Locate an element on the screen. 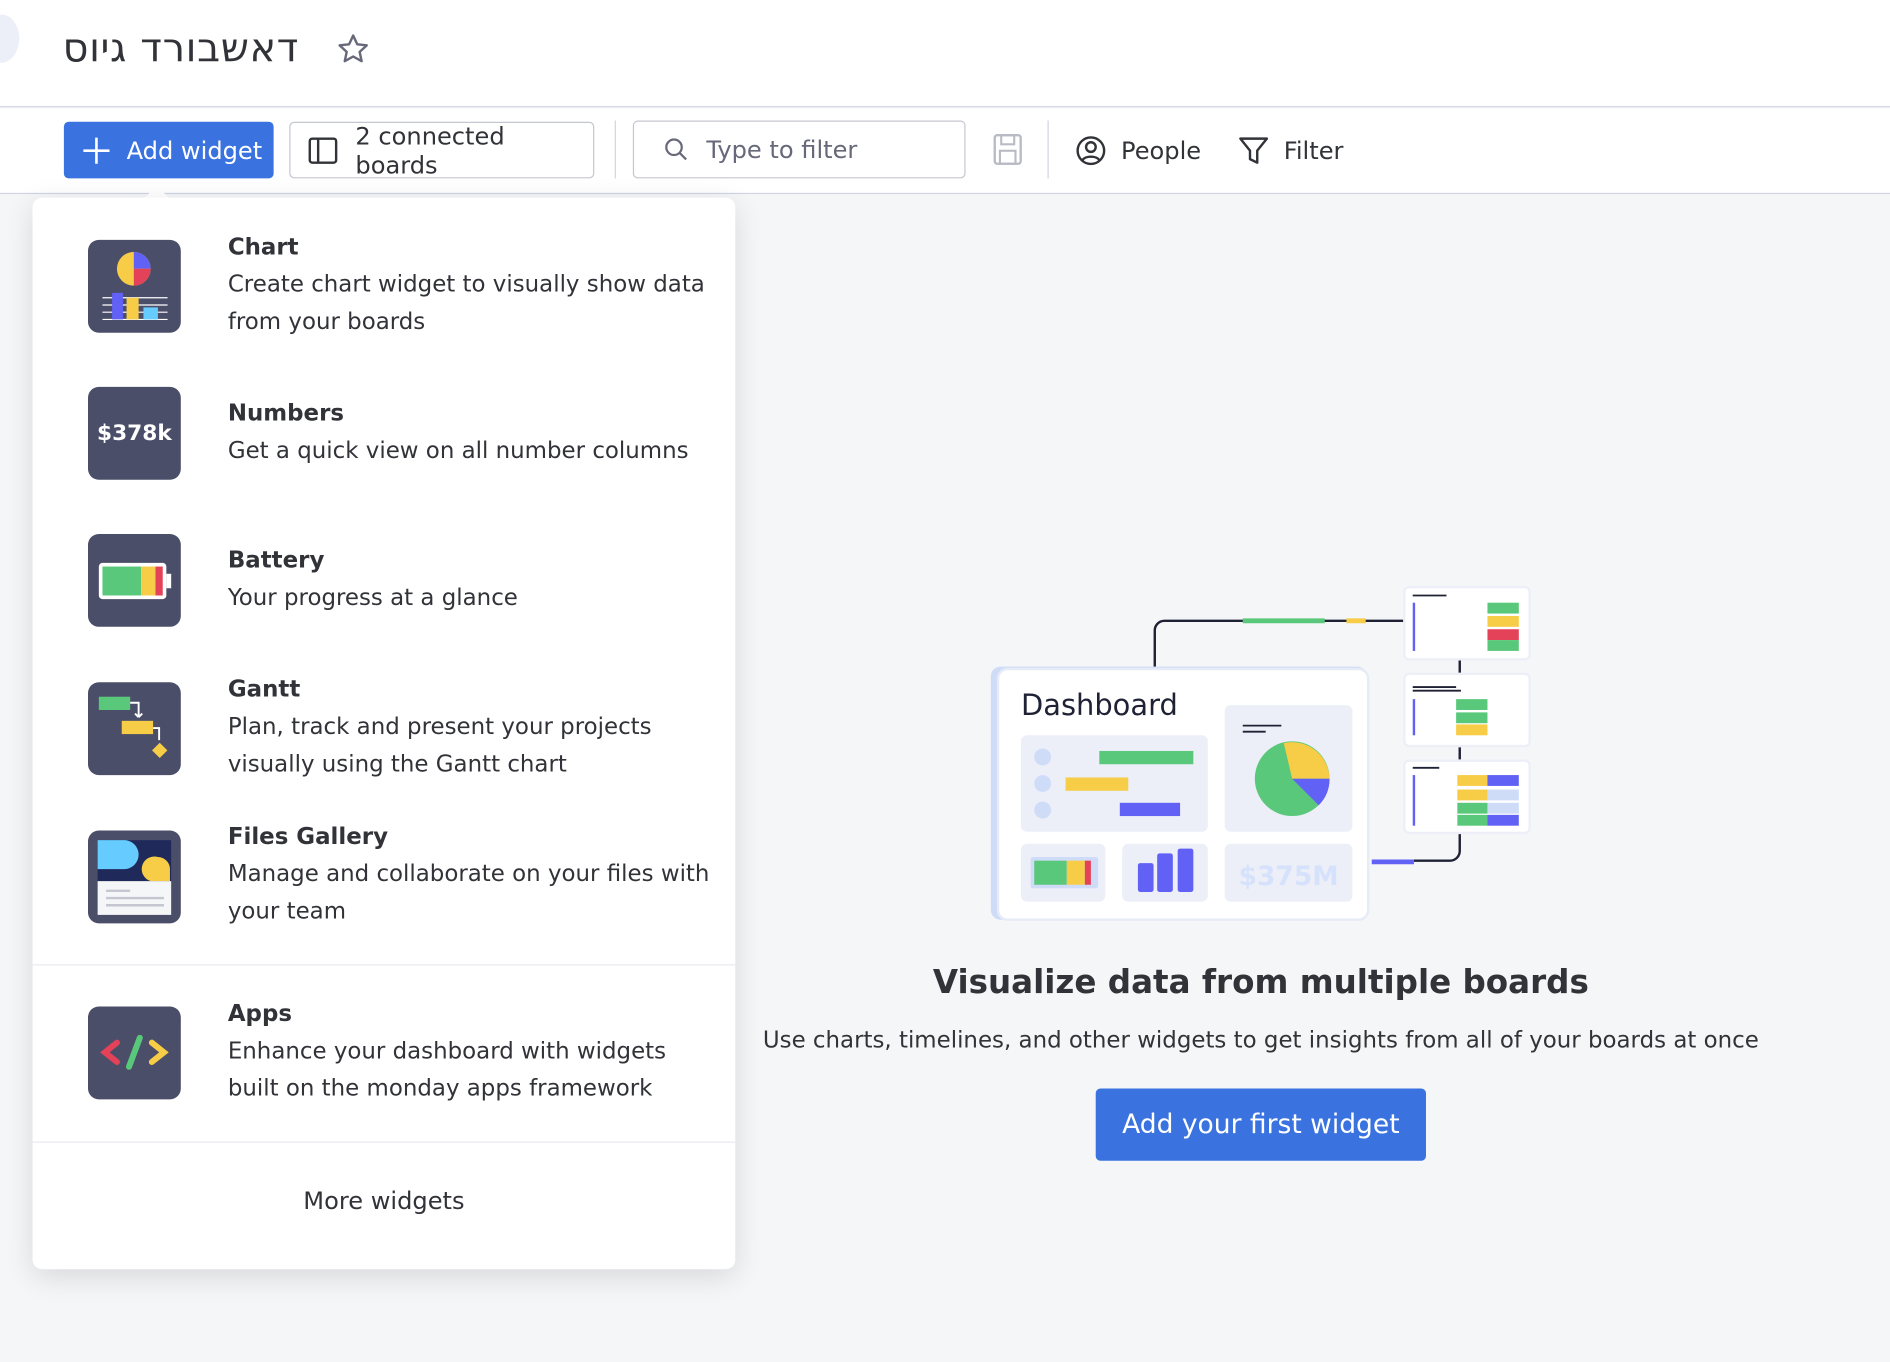 This screenshot has width=1890, height=1362. files-gallery-icon is located at coordinates (134, 877).